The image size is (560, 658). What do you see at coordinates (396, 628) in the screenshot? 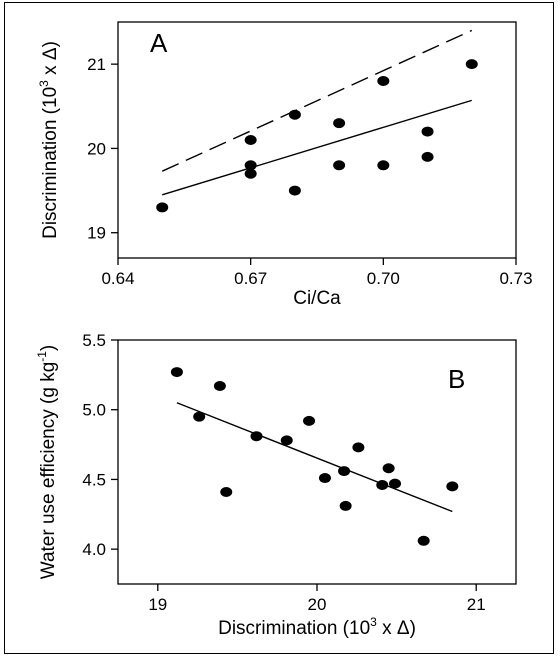
I see `panel-b-x-title-tail: x Δ)` at bounding box center [396, 628].